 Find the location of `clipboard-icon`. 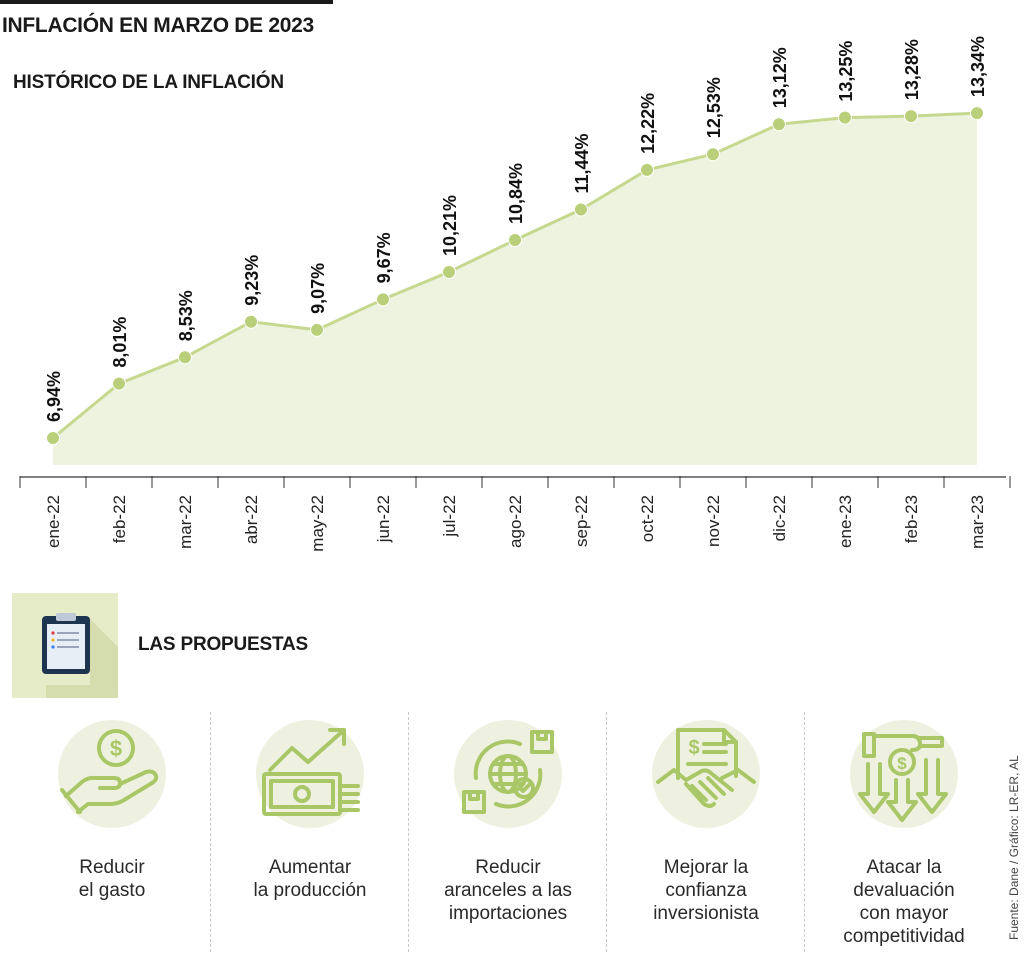

clipboard-icon is located at coordinates (80, 655).